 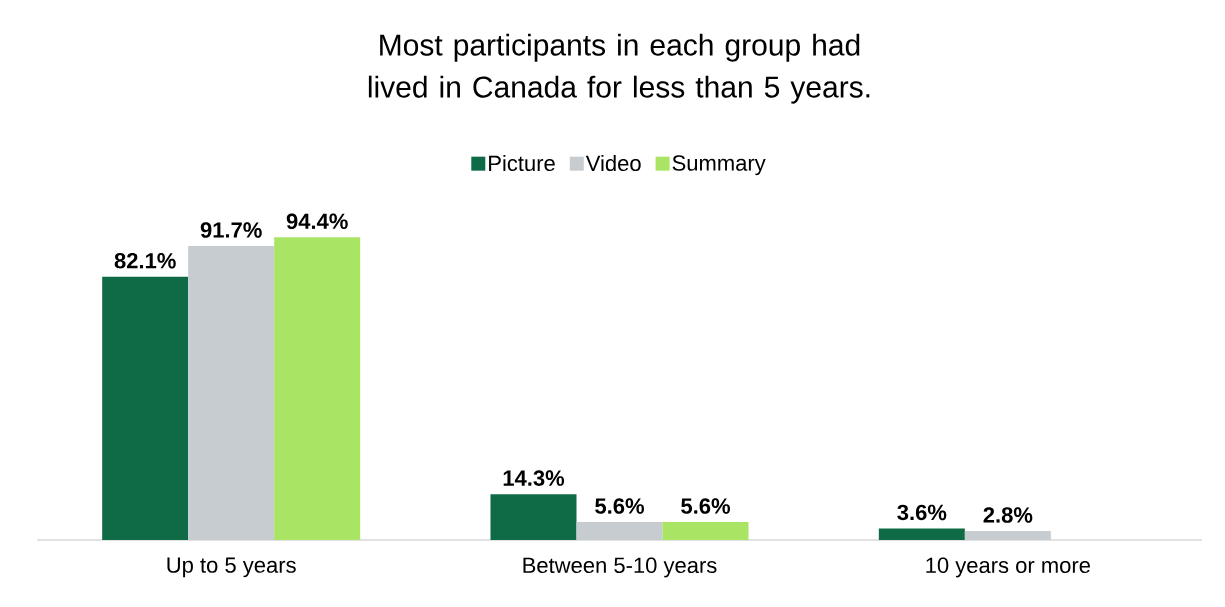 I want to click on data-label: 91.7%, so click(x=231, y=230).